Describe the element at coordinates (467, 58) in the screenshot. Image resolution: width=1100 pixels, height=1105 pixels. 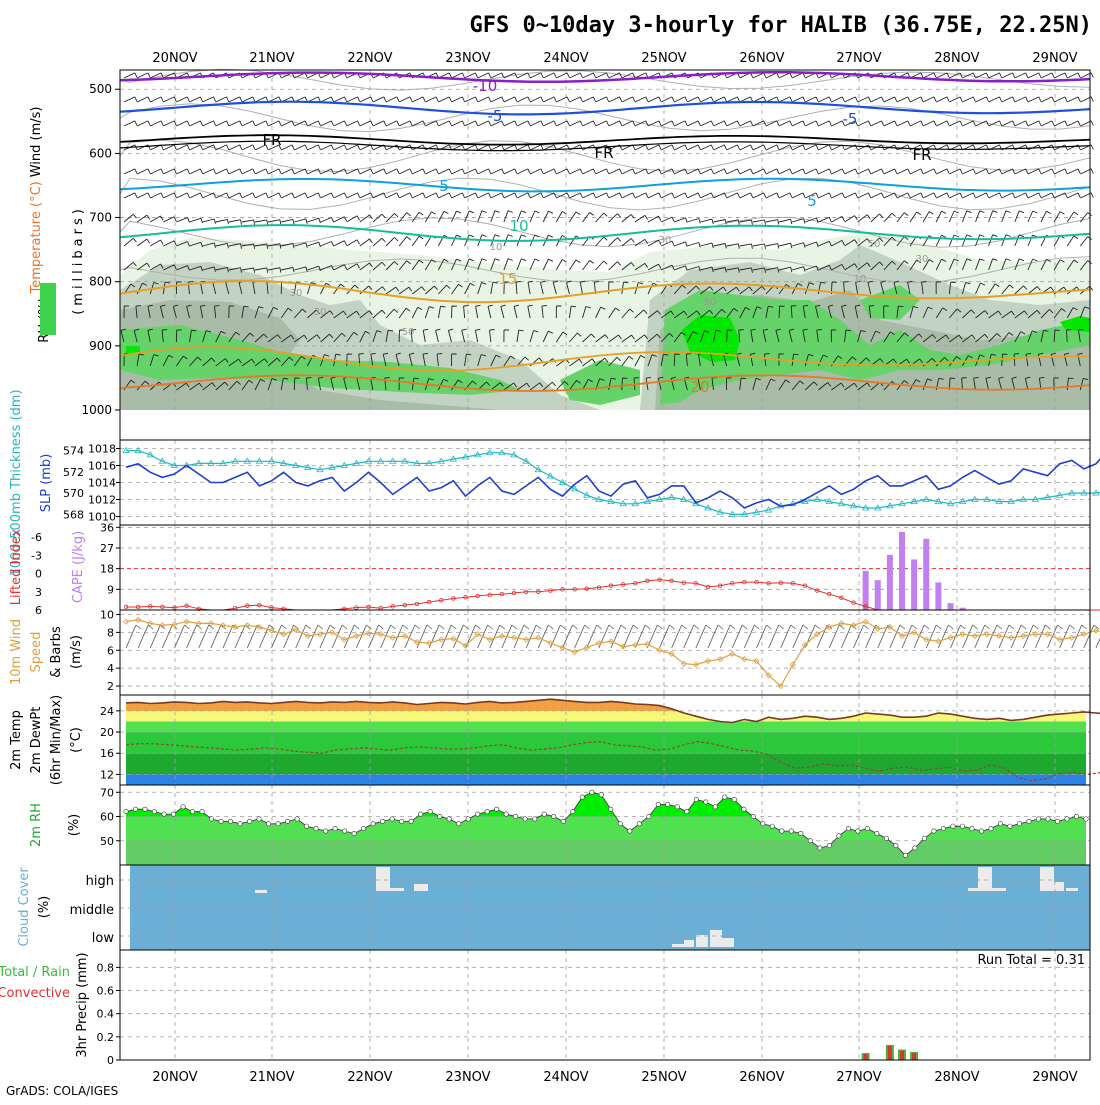
I see `day-label-top: 23NOV` at that location.